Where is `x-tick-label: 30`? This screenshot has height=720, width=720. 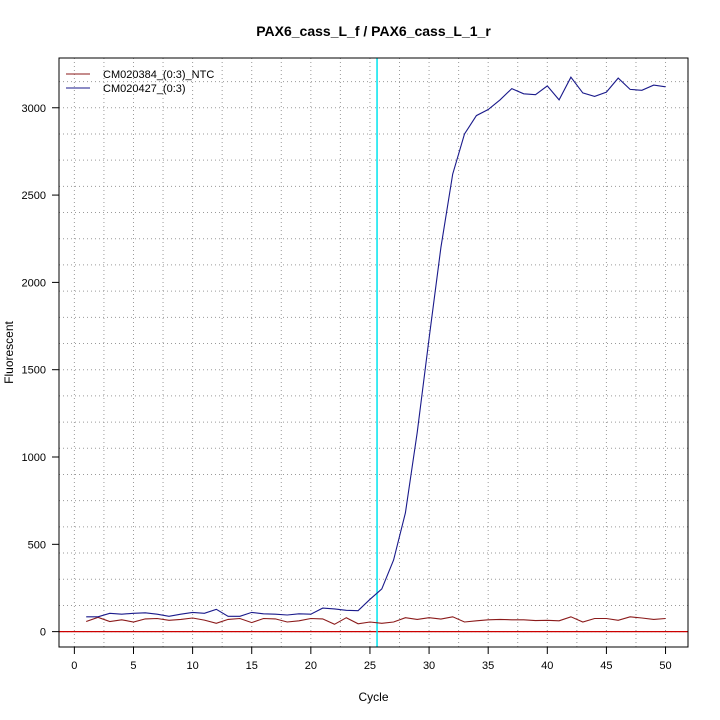 x-tick-label: 30 is located at coordinates (429, 666).